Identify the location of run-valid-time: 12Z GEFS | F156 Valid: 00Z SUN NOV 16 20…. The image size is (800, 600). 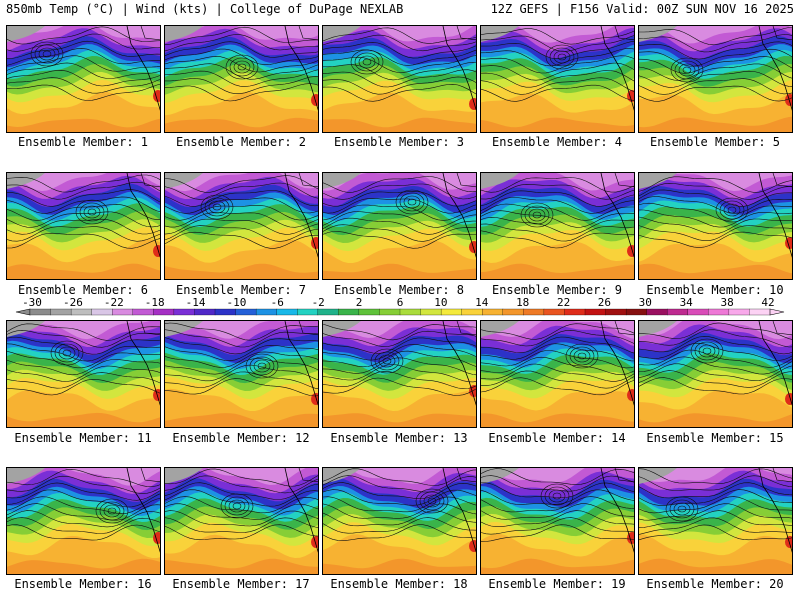
(642, 9).